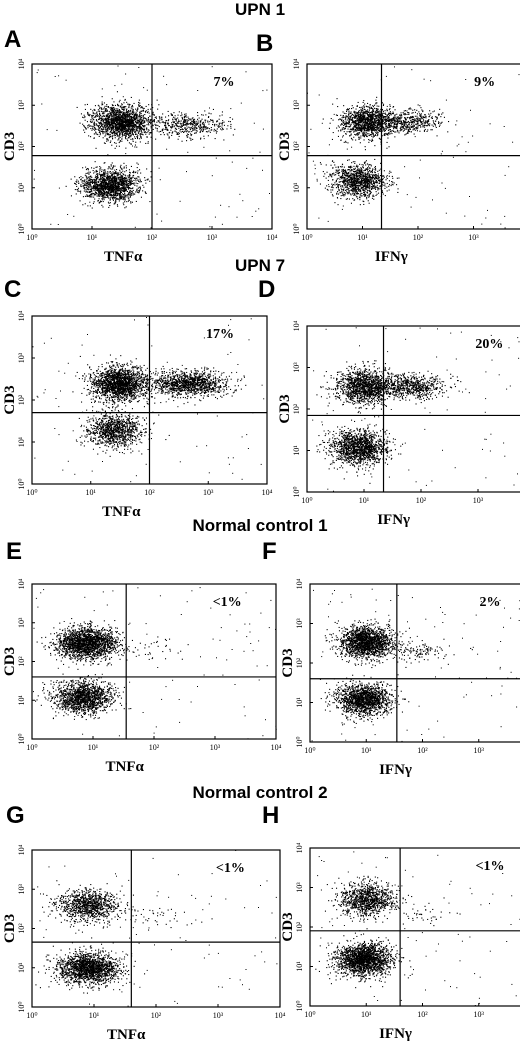  What do you see at coordinates (224, 82) in the screenshot?
I see `quadrant-percentage: 7%` at bounding box center [224, 82].